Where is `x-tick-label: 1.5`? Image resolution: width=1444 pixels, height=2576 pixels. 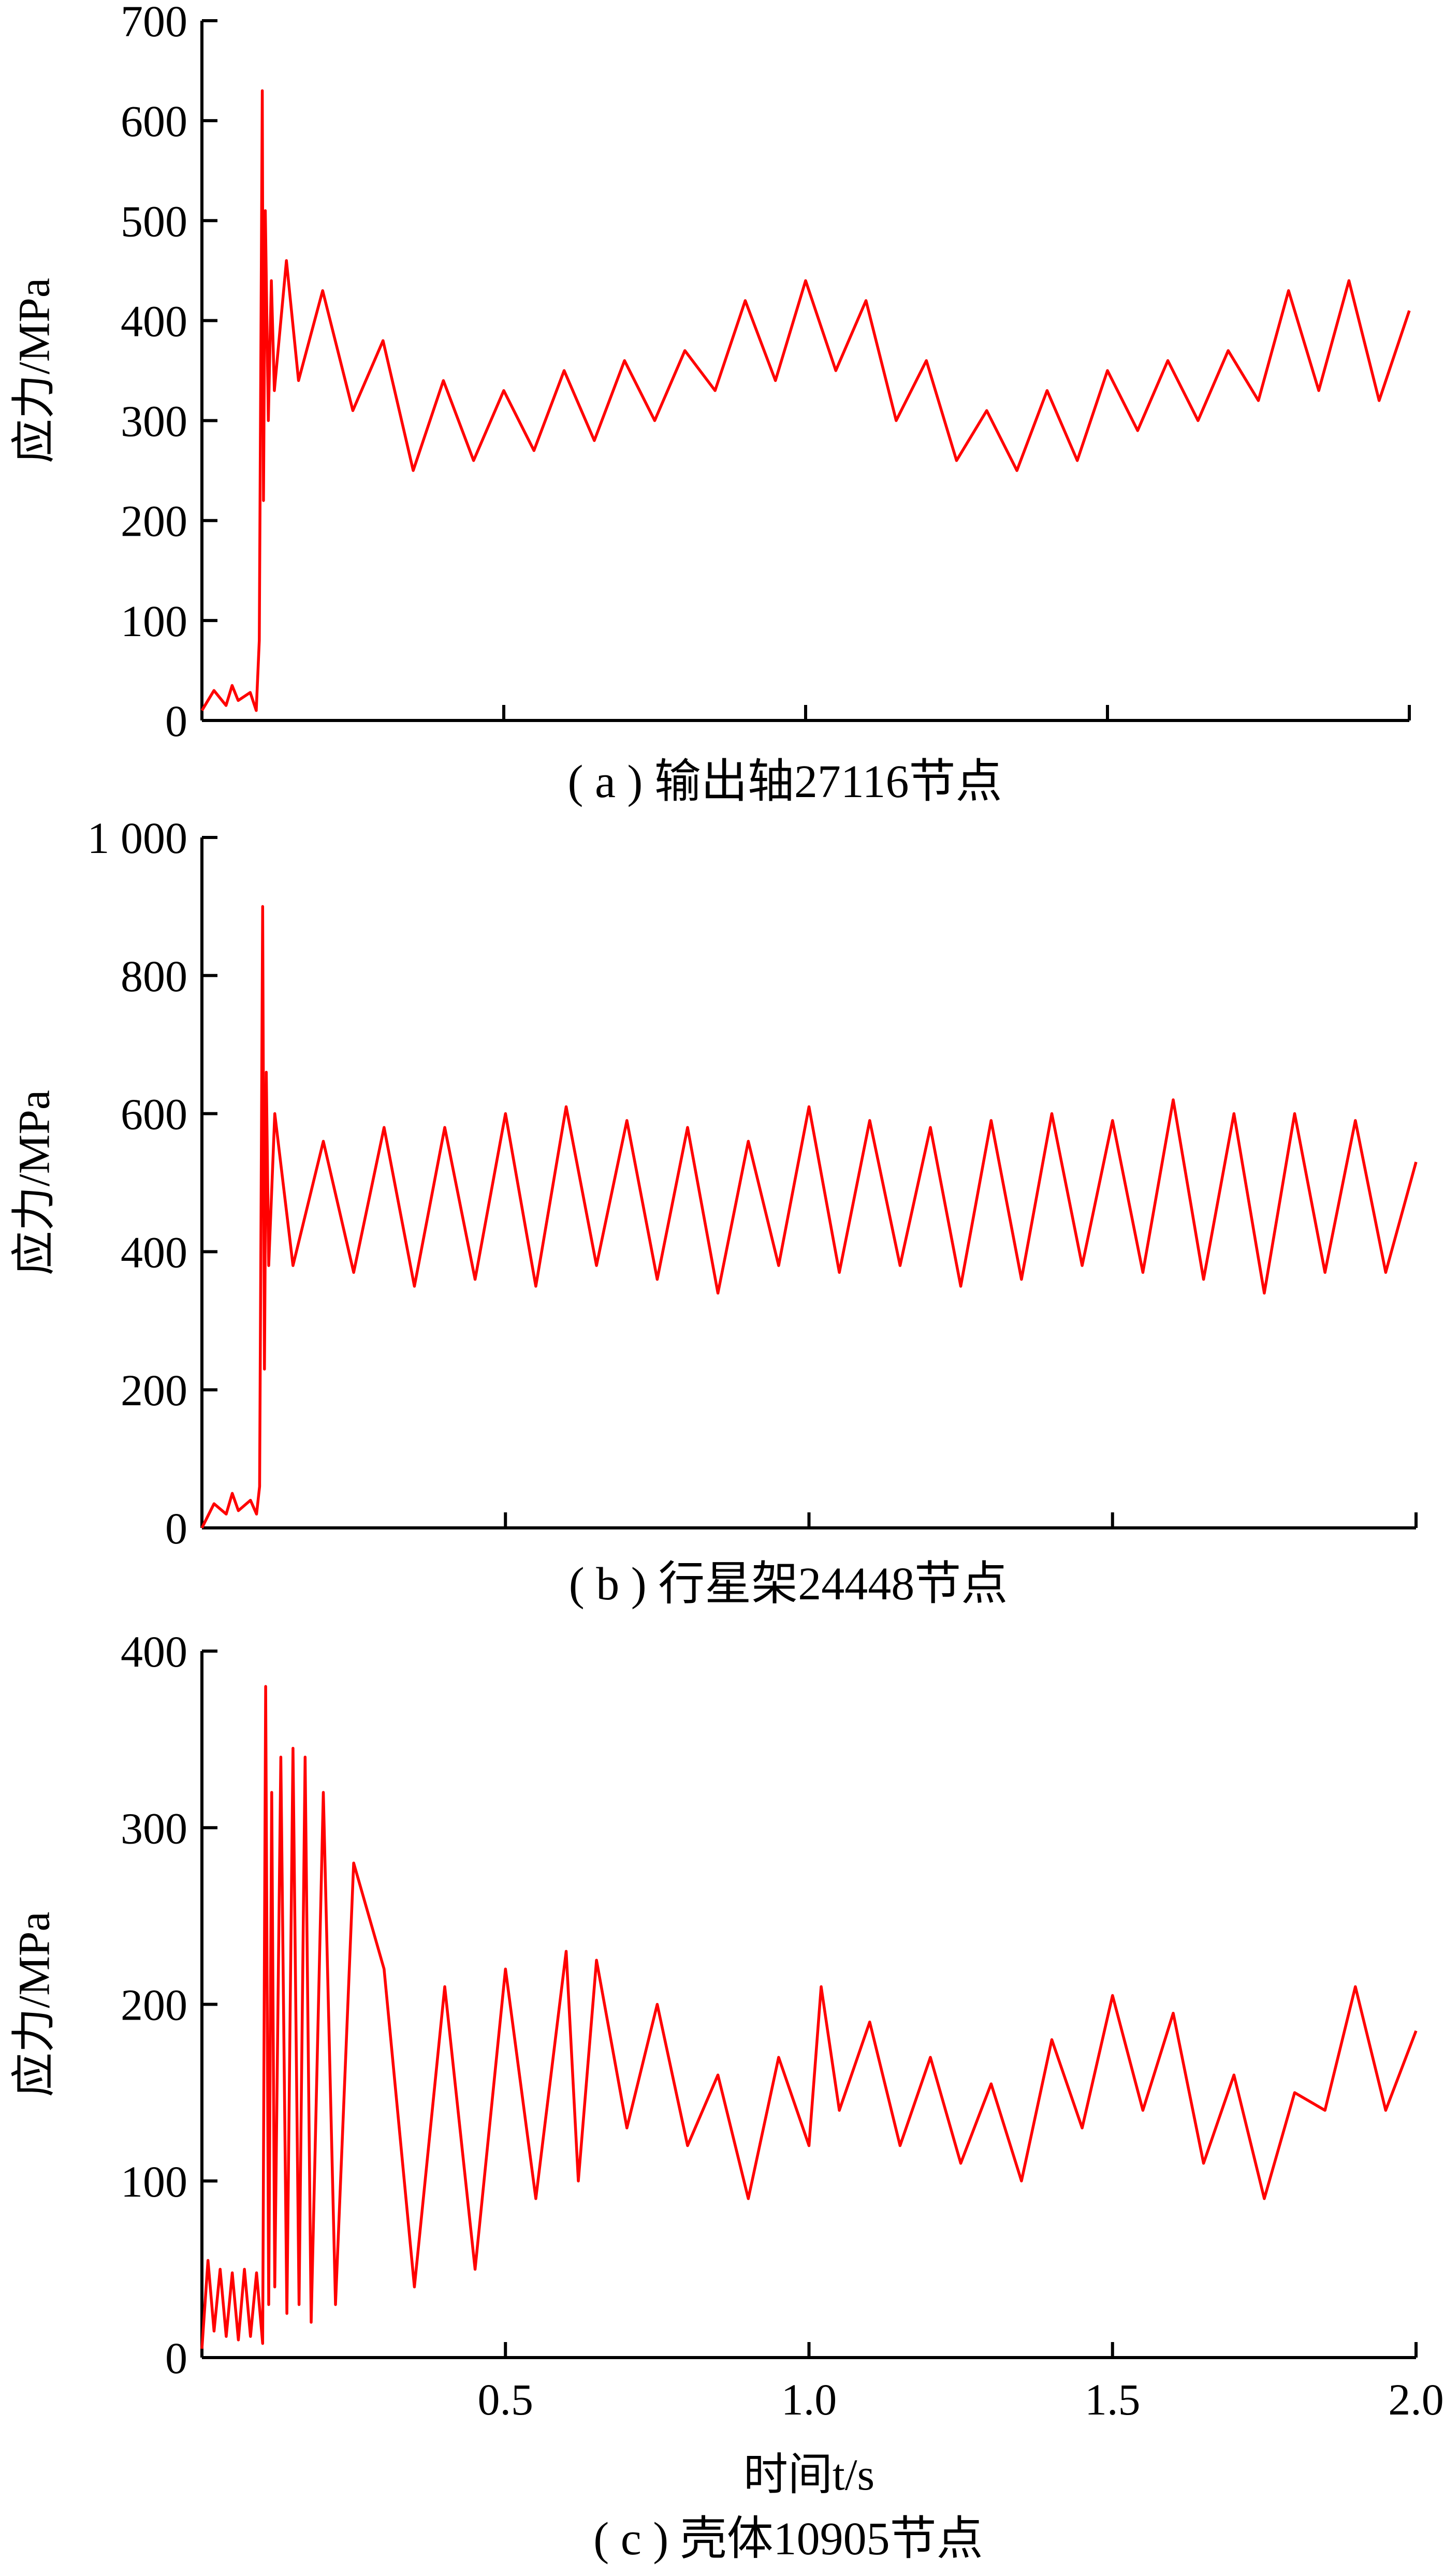 x-tick-label: 1.5 is located at coordinates (1113, 2400).